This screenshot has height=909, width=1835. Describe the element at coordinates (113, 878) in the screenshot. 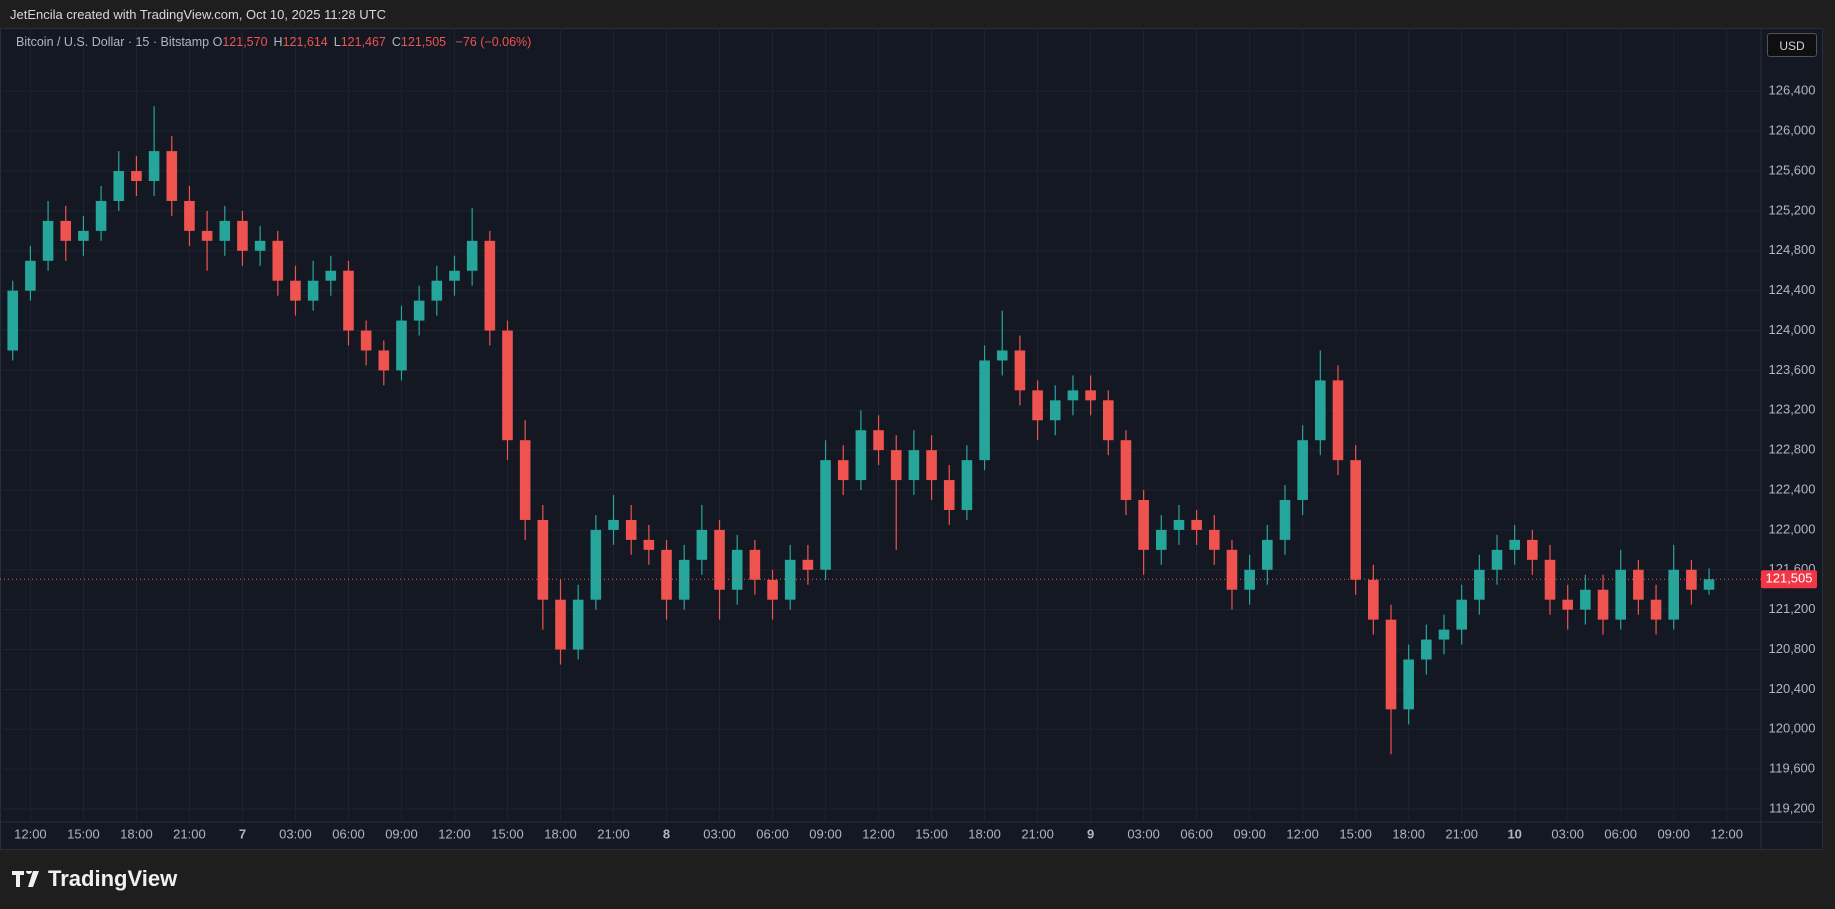

I see `brand-name: TradingView` at that location.